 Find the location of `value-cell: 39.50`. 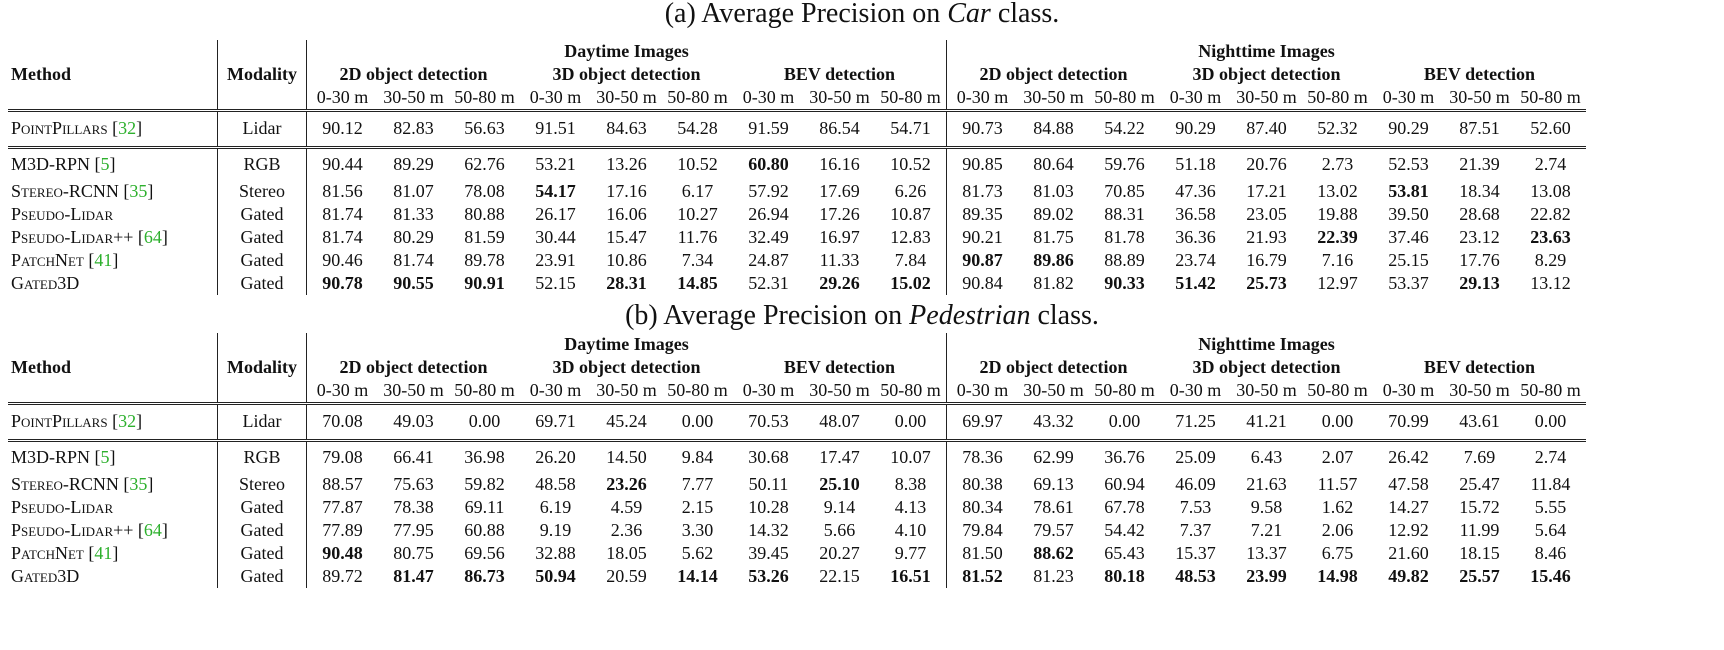

value-cell: 39.50 is located at coordinates (1408, 214).